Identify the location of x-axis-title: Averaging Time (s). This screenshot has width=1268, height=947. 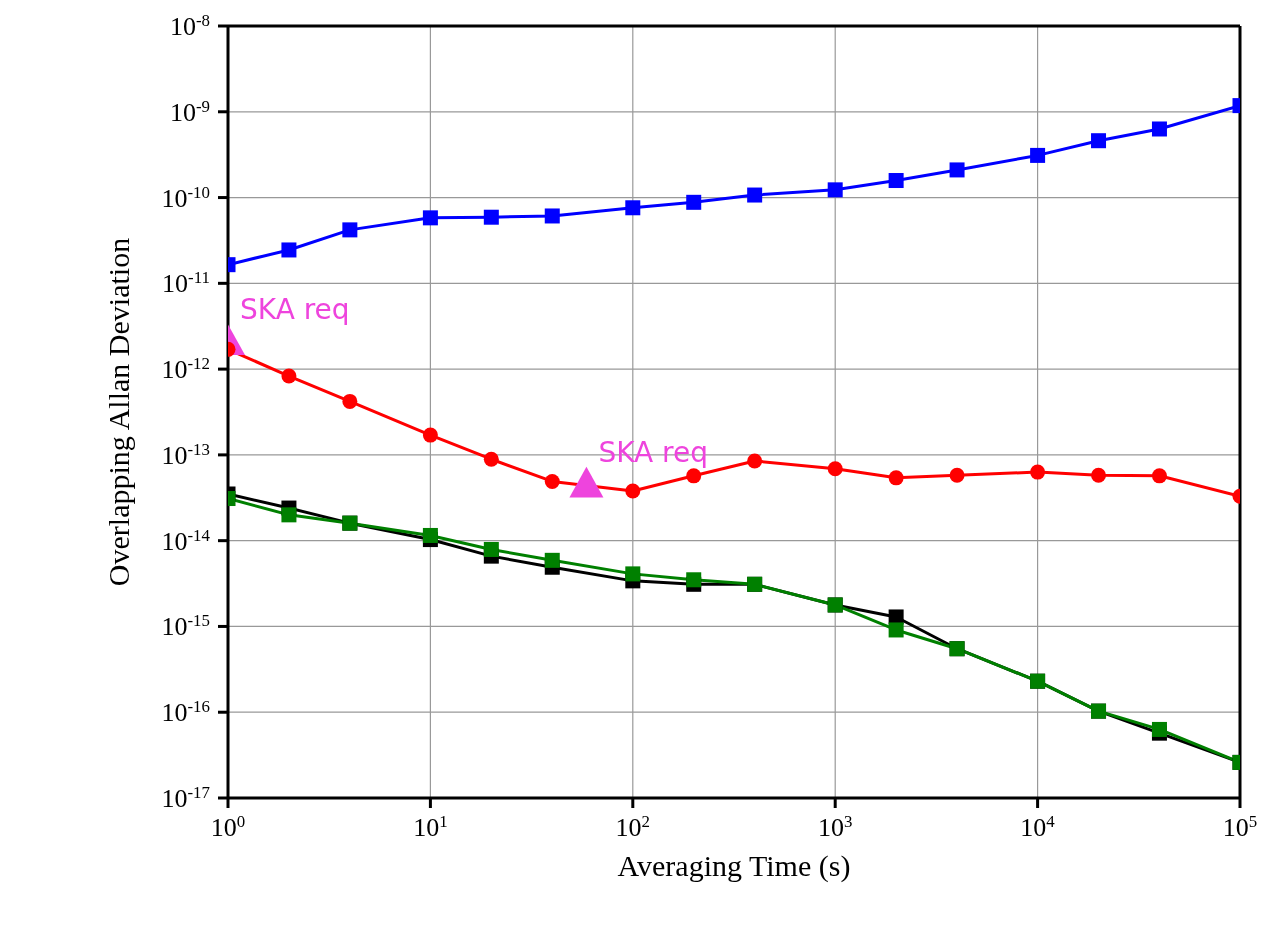
(734, 866).